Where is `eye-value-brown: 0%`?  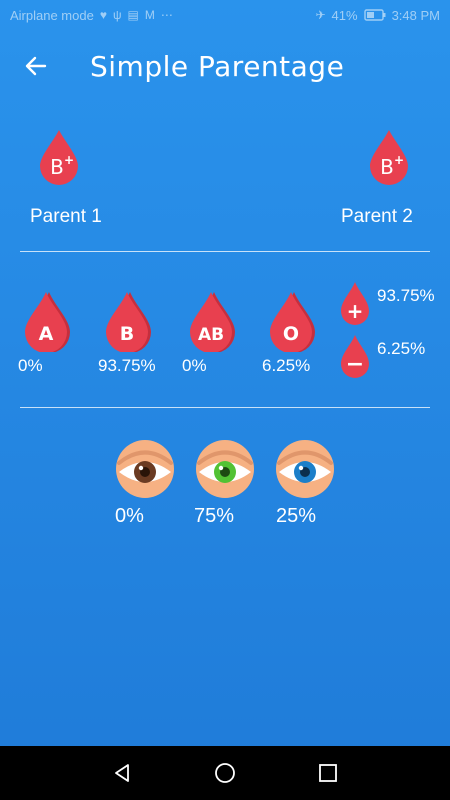
eye-value-brown: 0% is located at coordinates (129, 516).